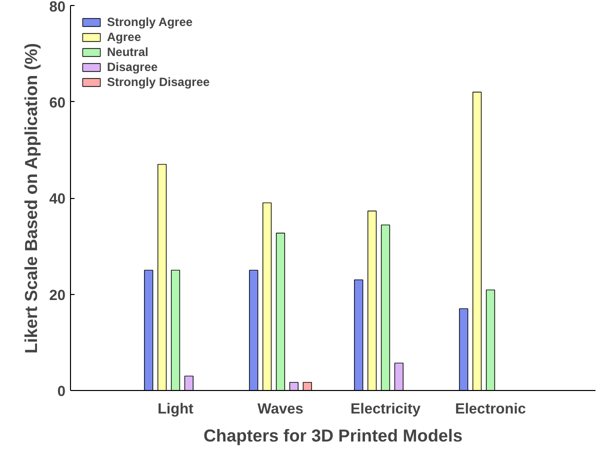 The width and height of the screenshot is (603, 451). I want to click on y-tick-label: 20, so click(57, 296).